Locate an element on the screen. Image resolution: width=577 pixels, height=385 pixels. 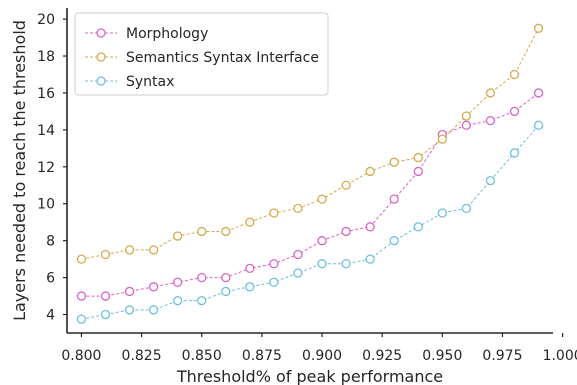
y-tick-label: 8 is located at coordinates (50, 242).